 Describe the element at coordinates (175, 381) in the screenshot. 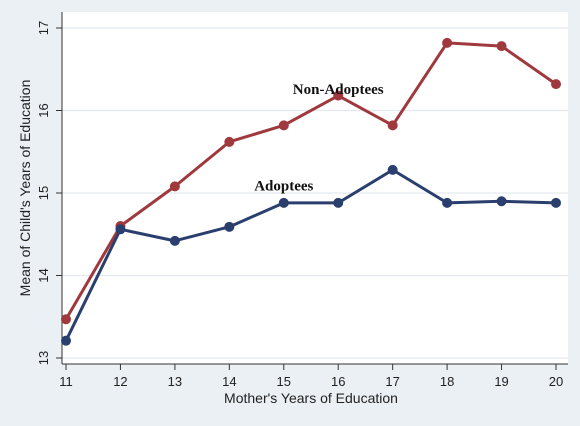

I see `x-tick-label: 13` at that location.